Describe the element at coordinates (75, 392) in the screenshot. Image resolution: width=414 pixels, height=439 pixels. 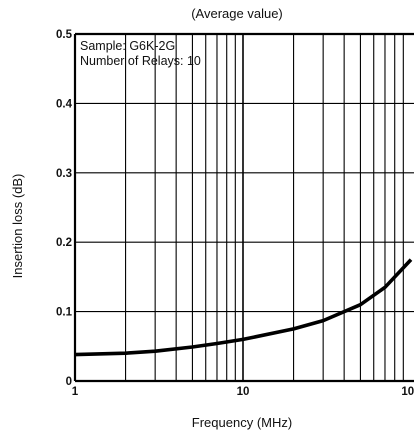
I see `x-tick-label: 1` at that location.